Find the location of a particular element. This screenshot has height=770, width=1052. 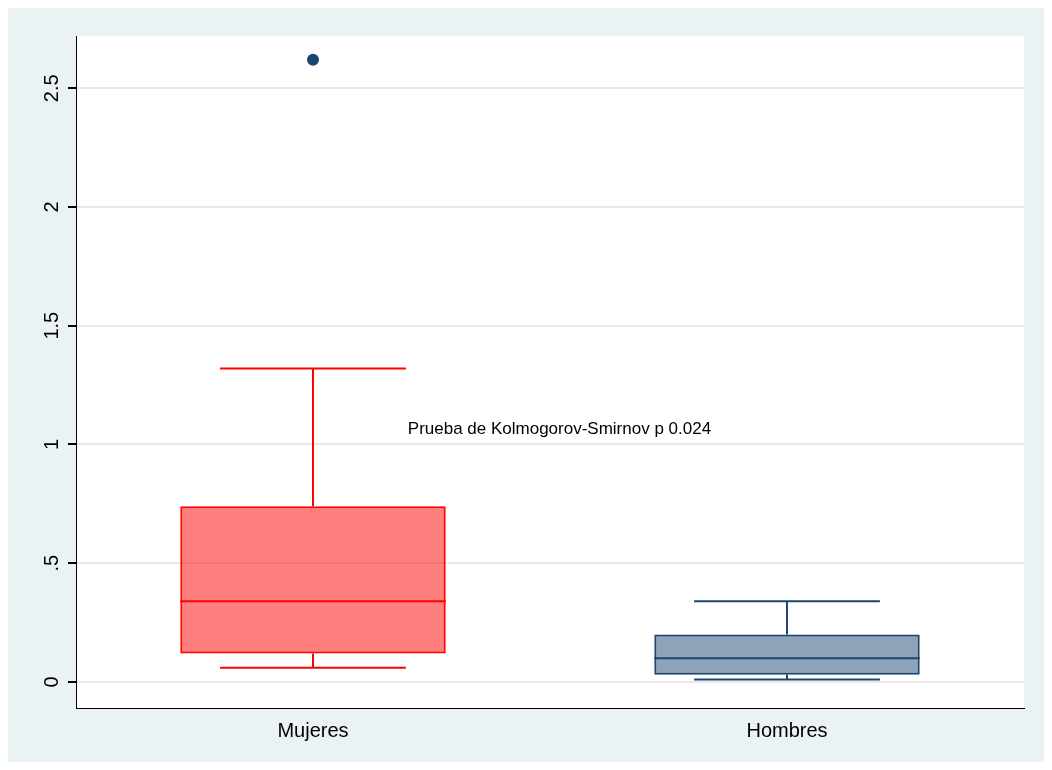

x-tick-label: Mujeres is located at coordinates (313, 729).